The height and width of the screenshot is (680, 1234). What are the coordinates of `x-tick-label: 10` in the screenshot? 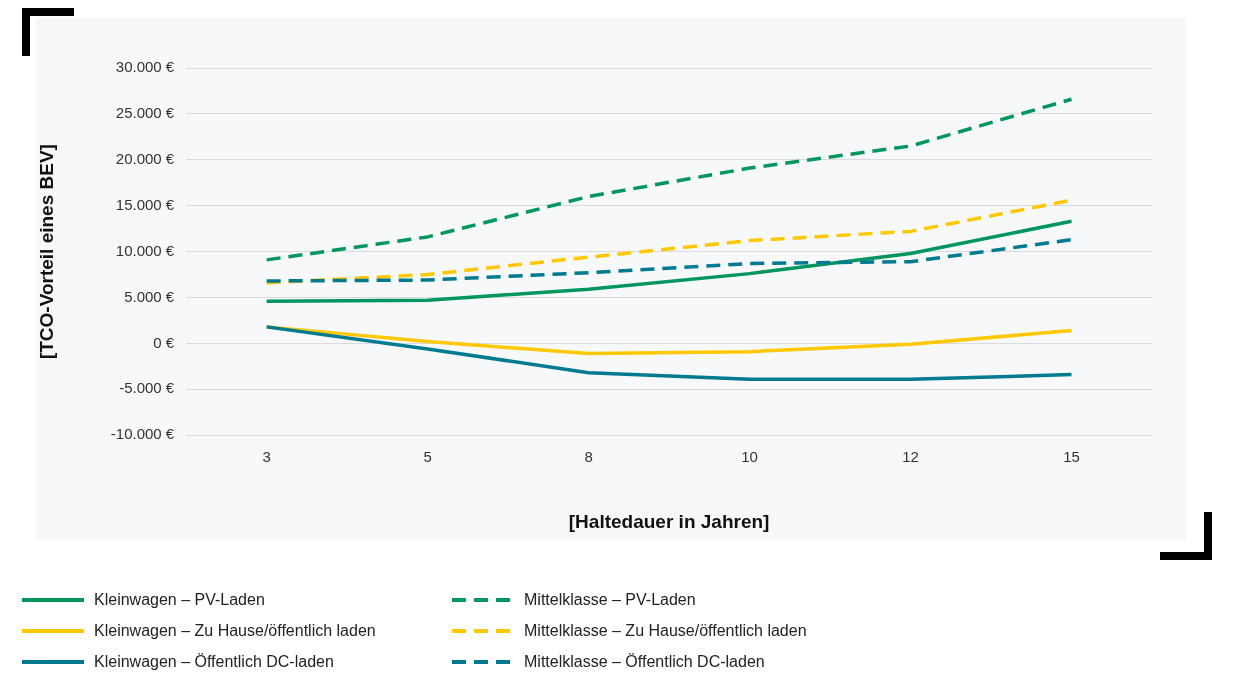 It's located at (749, 457).